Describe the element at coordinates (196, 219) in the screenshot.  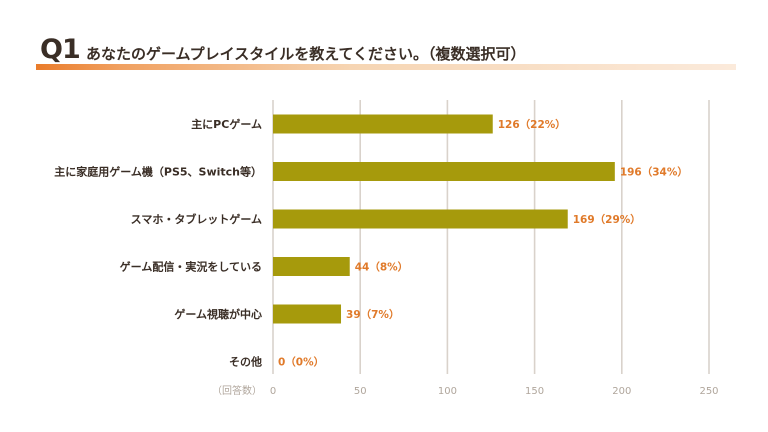
I see `category-label: スマホ・タブレットゲーム` at that location.